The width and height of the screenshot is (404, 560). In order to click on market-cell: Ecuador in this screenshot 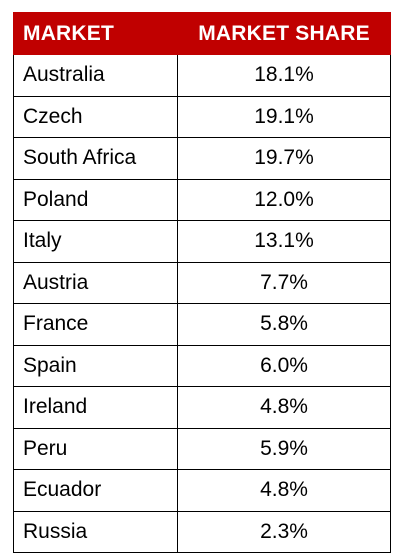, I will do `click(95, 490)`.